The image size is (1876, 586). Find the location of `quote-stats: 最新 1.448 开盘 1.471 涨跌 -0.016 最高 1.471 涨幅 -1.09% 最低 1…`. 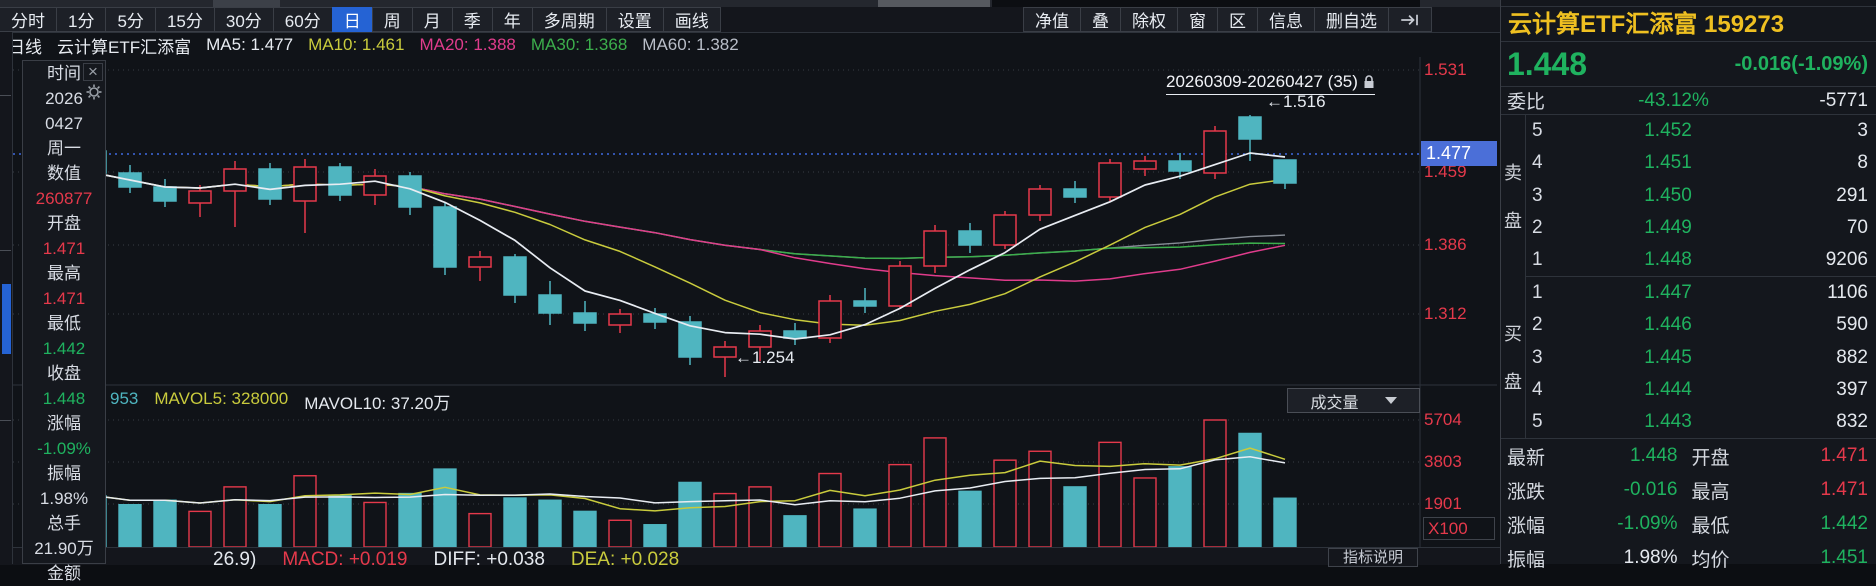

quote-stats: 最新 1.448 开盘 1.471 涨跌 -0.016 最高 1.471 涨幅 -1.09% 最低 1… is located at coordinates (1688, 506).